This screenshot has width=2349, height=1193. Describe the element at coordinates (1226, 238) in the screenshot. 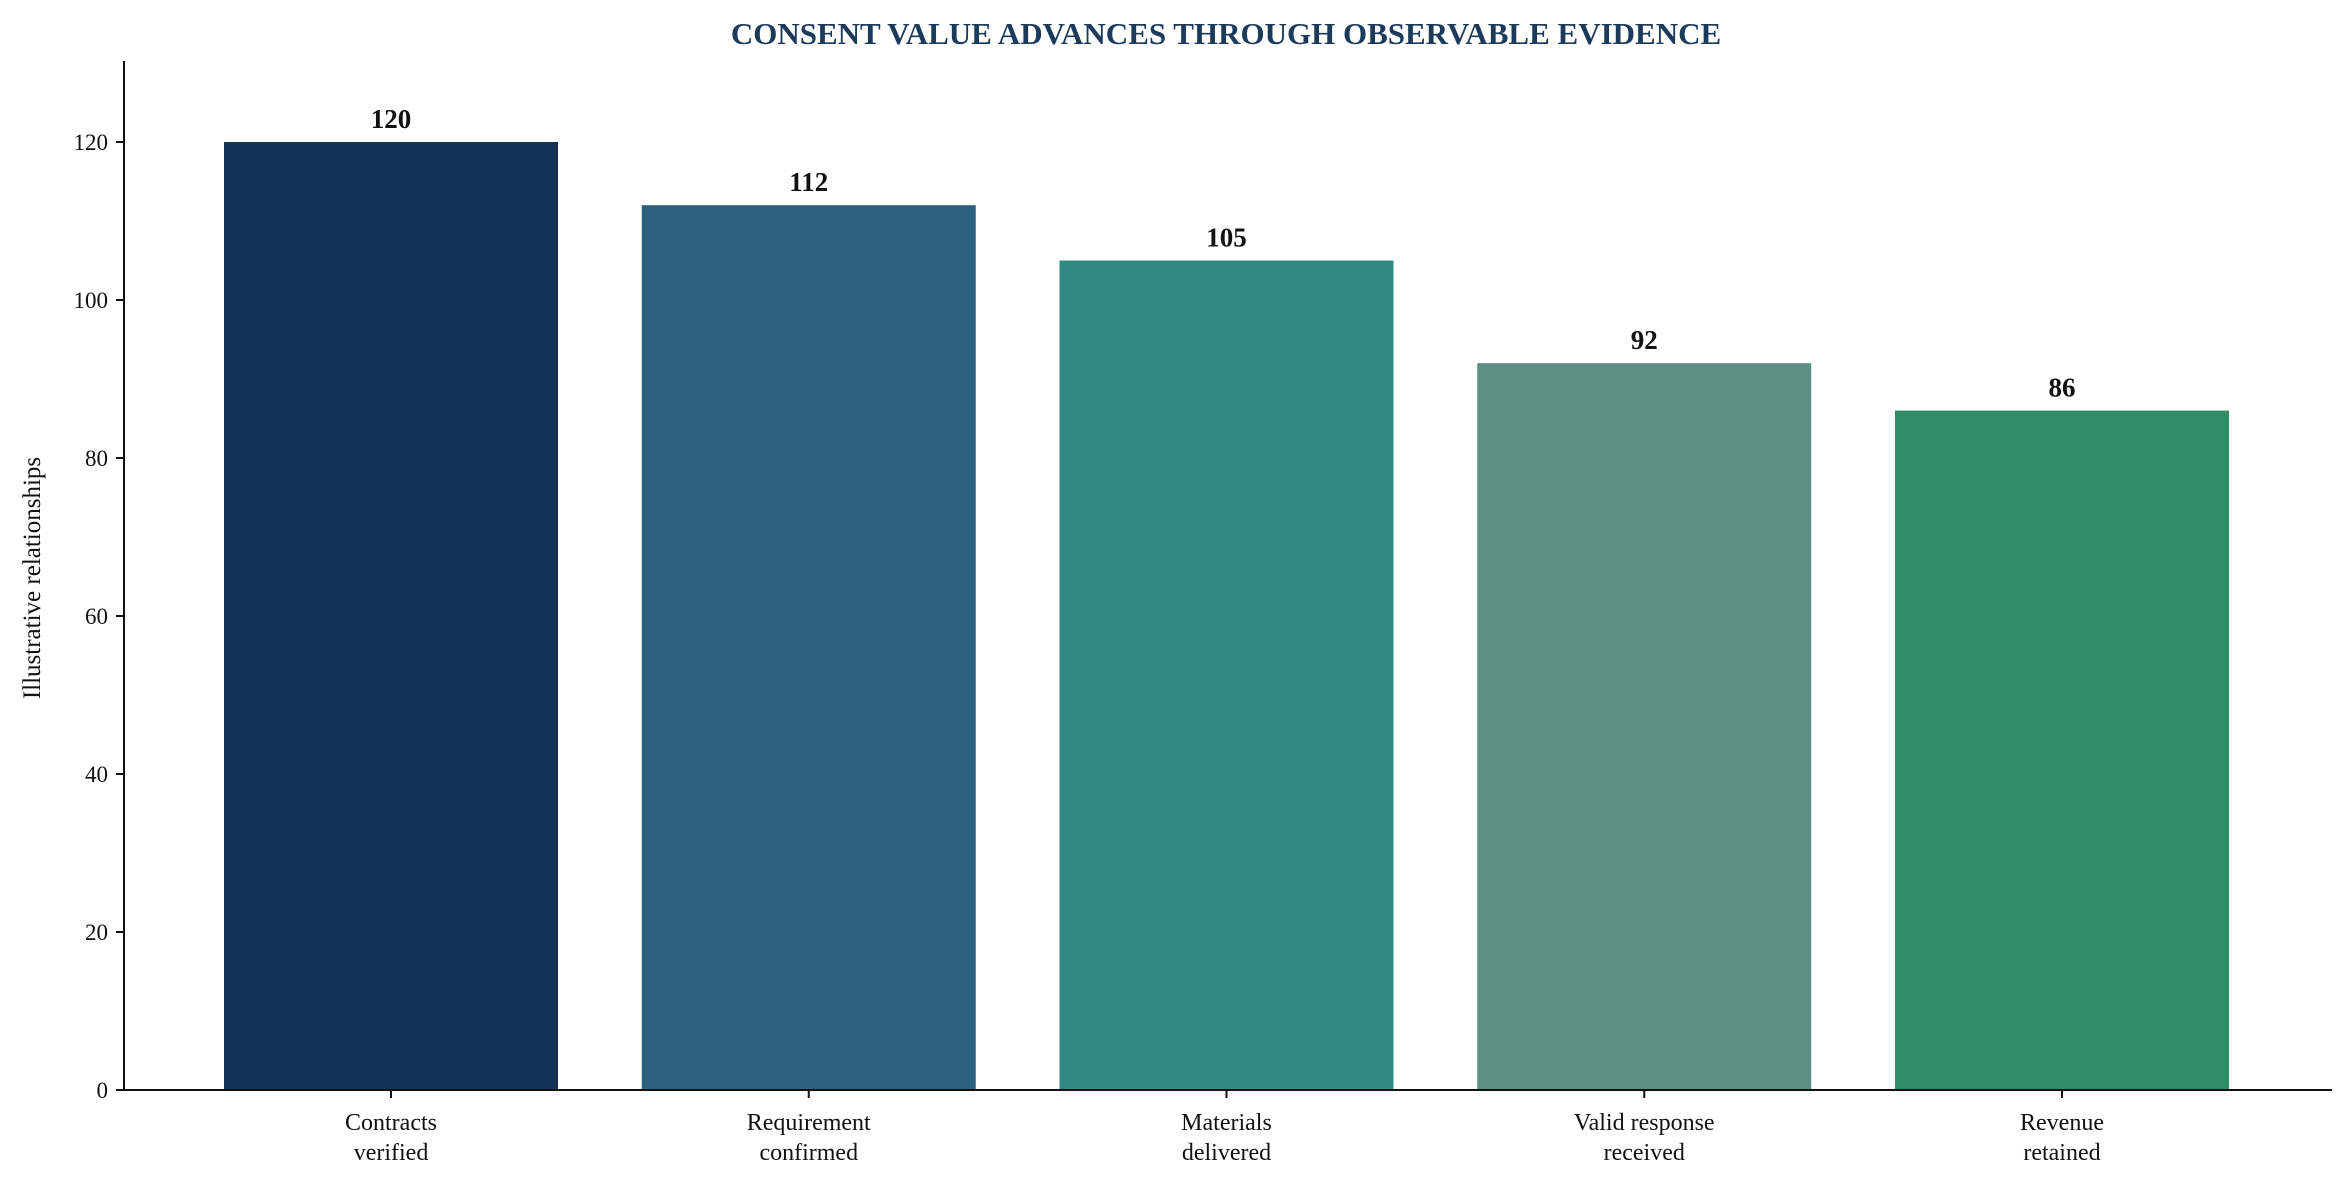

I see `data-label-3: 105` at that location.